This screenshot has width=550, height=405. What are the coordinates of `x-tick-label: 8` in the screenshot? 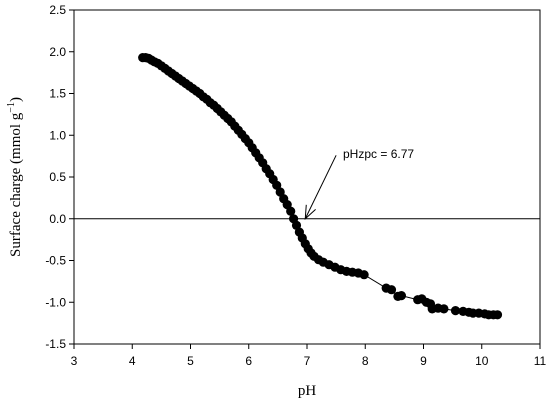 It's located at (365, 361).